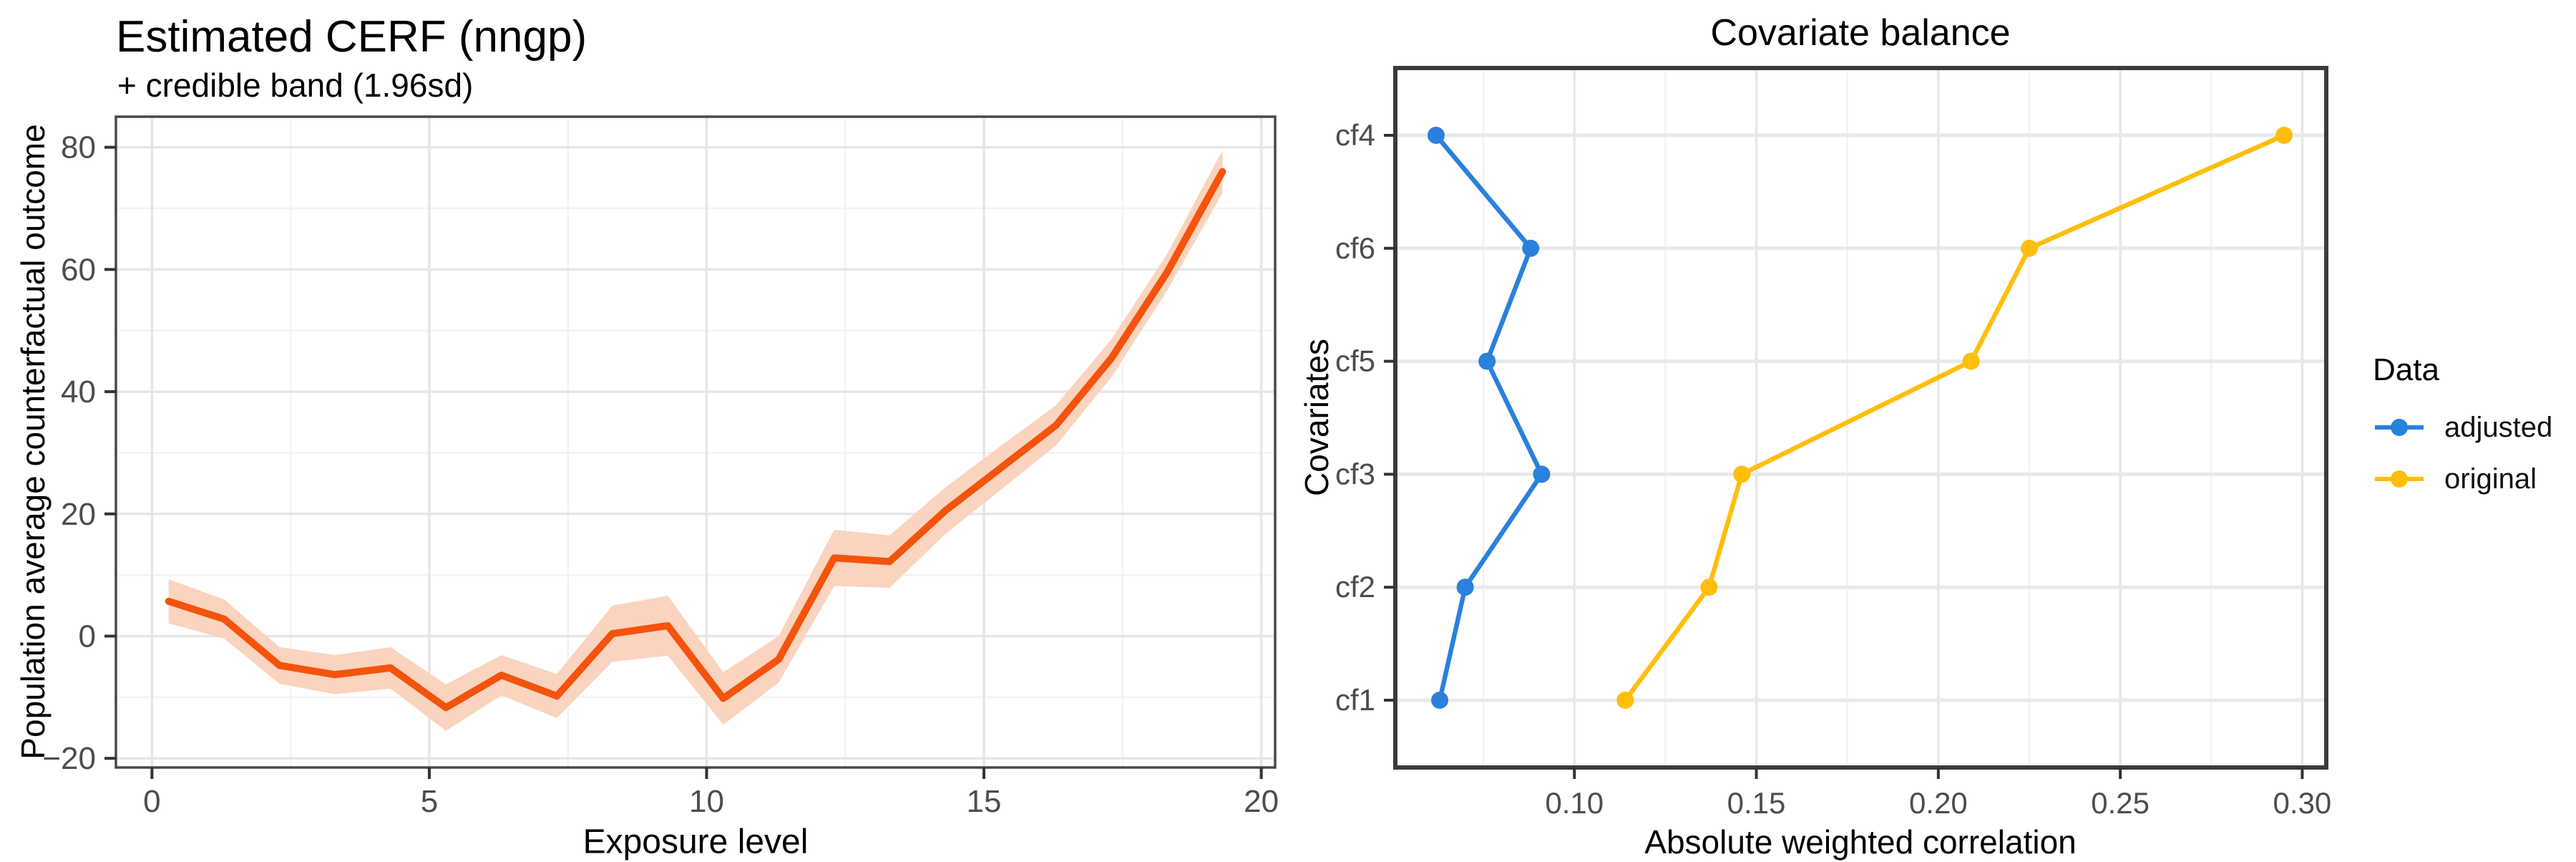 This screenshot has width=2576, height=862. What do you see at coordinates (2490, 479) in the screenshot?
I see `legend-item-label: original` at bounding box center [2490, 479].